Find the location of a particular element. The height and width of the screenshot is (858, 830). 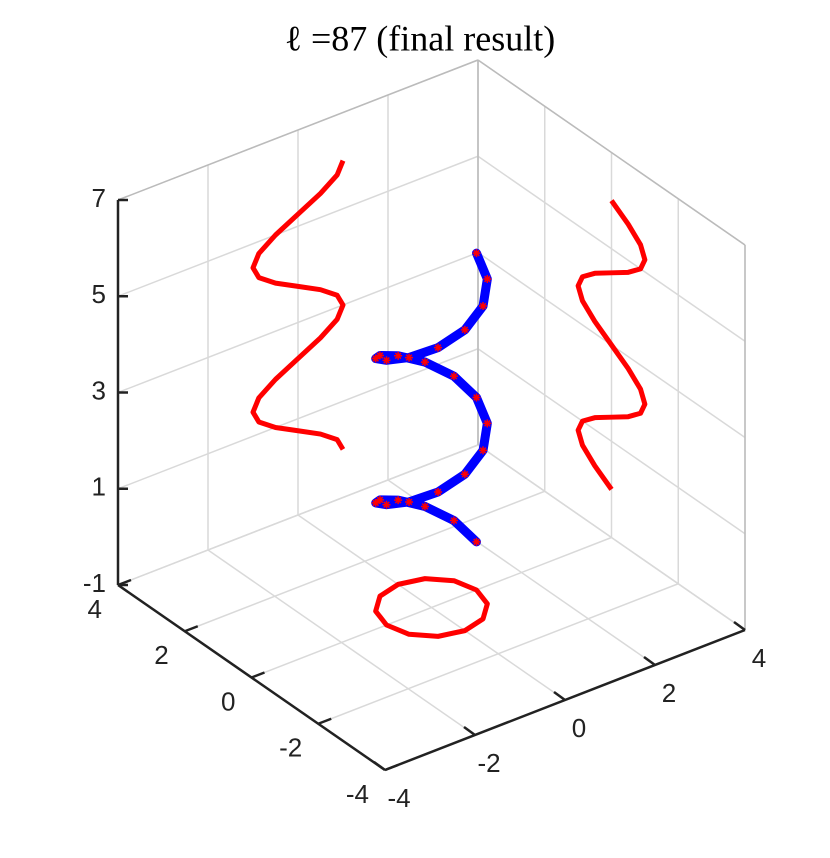

z-tick-label: 5 is located at coordinates (99, 294).